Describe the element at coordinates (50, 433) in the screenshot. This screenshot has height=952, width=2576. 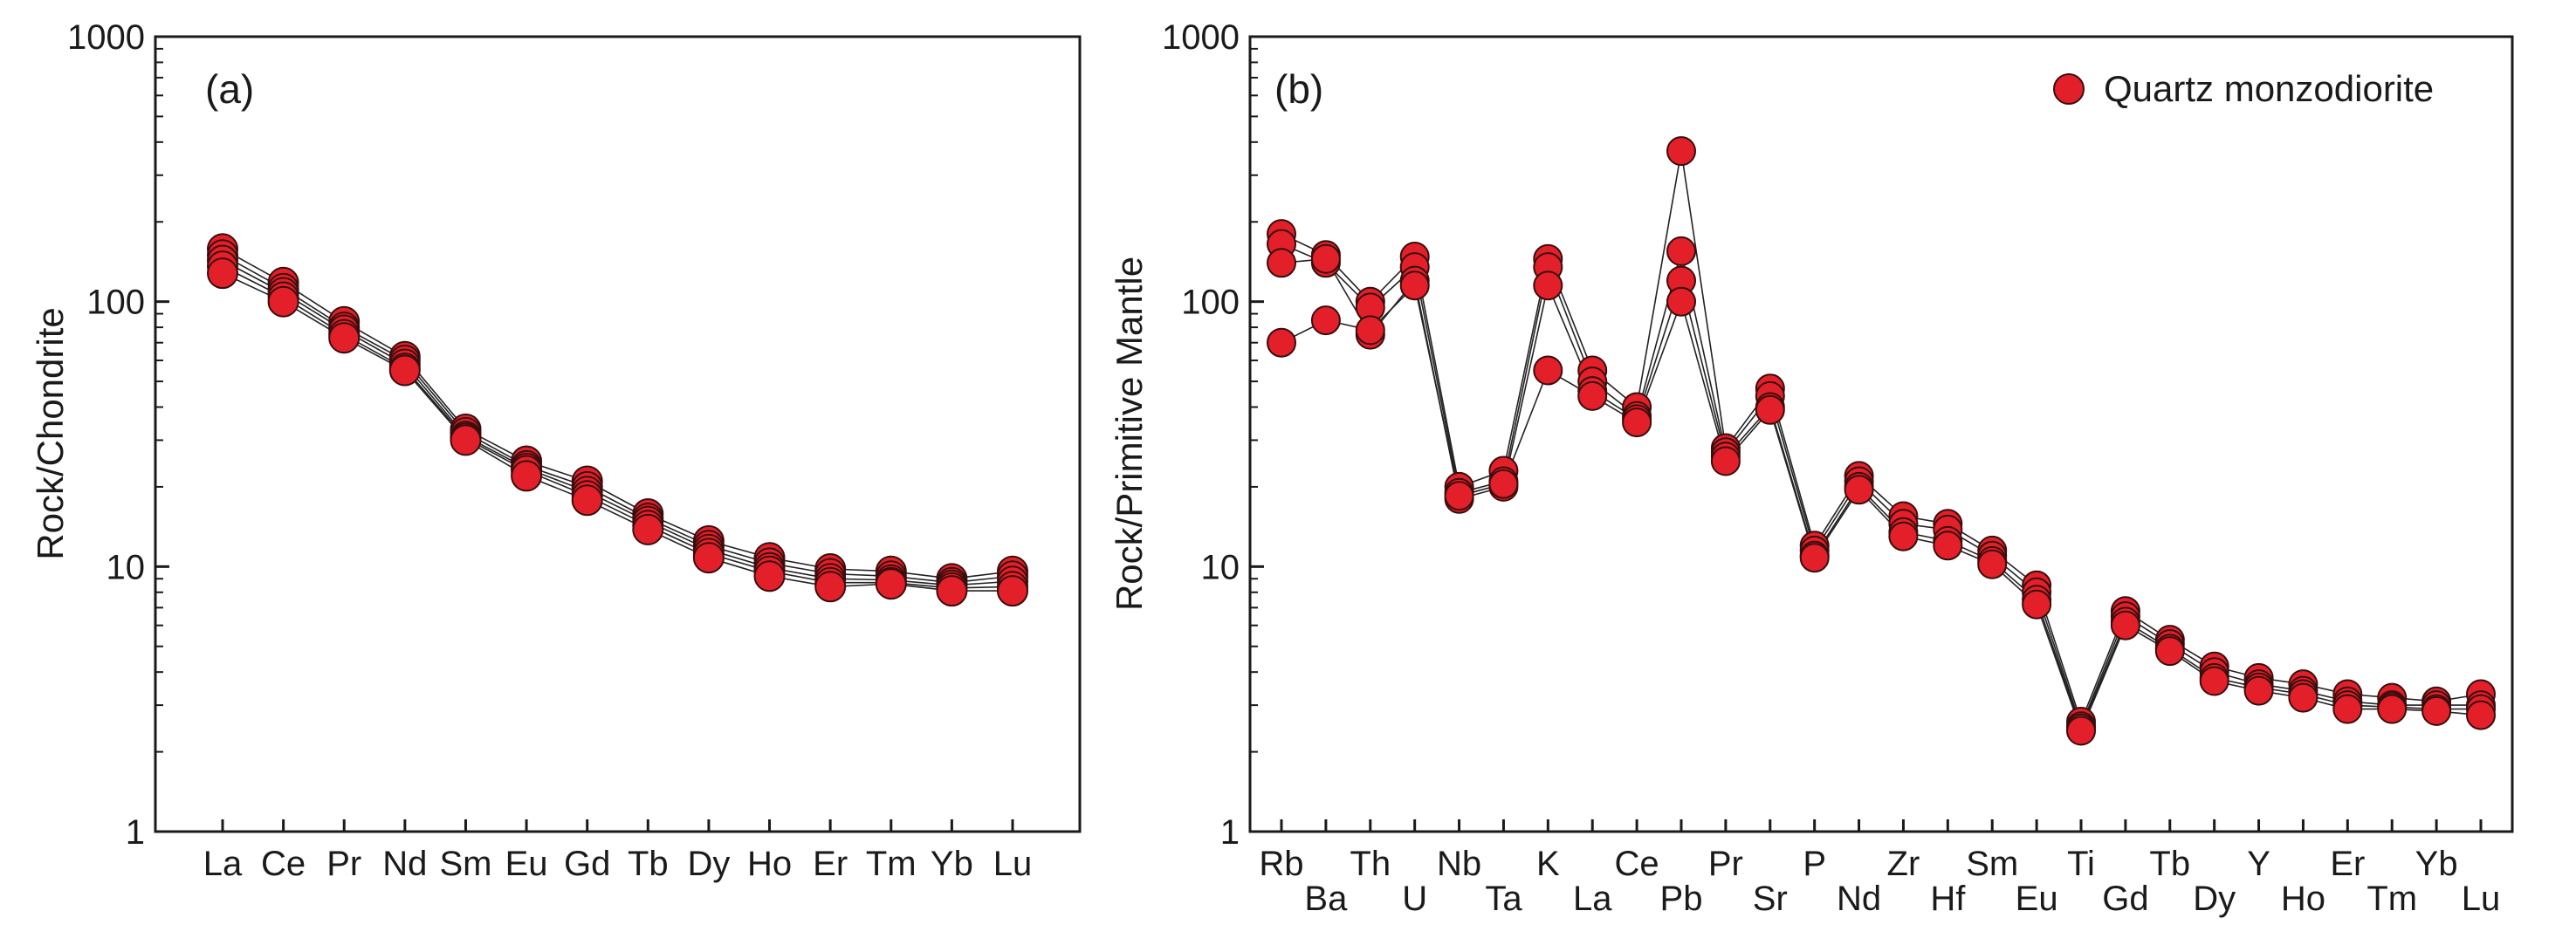
I see `panel-a-ylabel: Rock/Chondrite` at that location.